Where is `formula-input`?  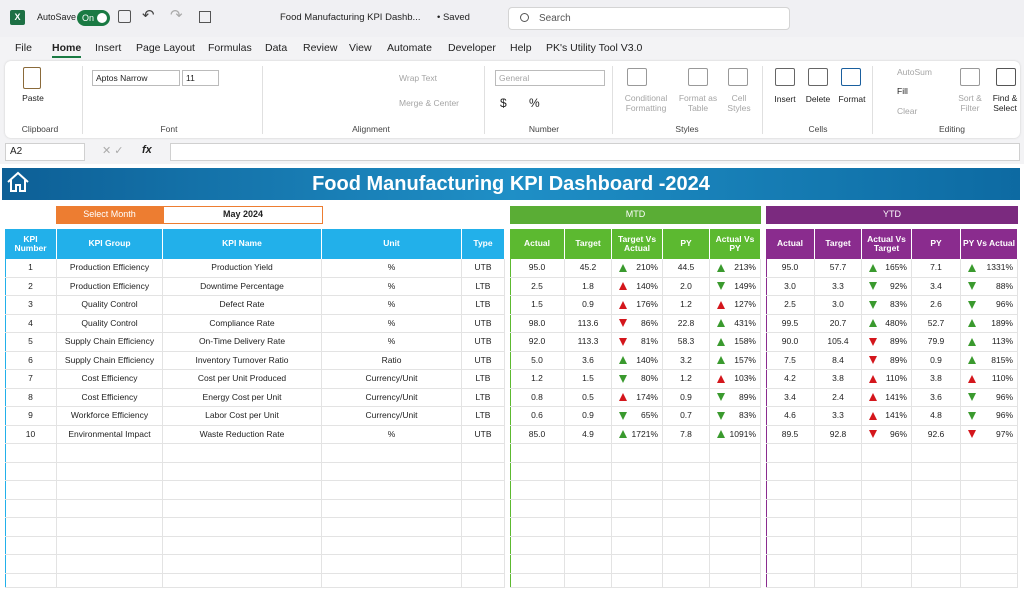 formula-input is located at coordinates (595, 152).